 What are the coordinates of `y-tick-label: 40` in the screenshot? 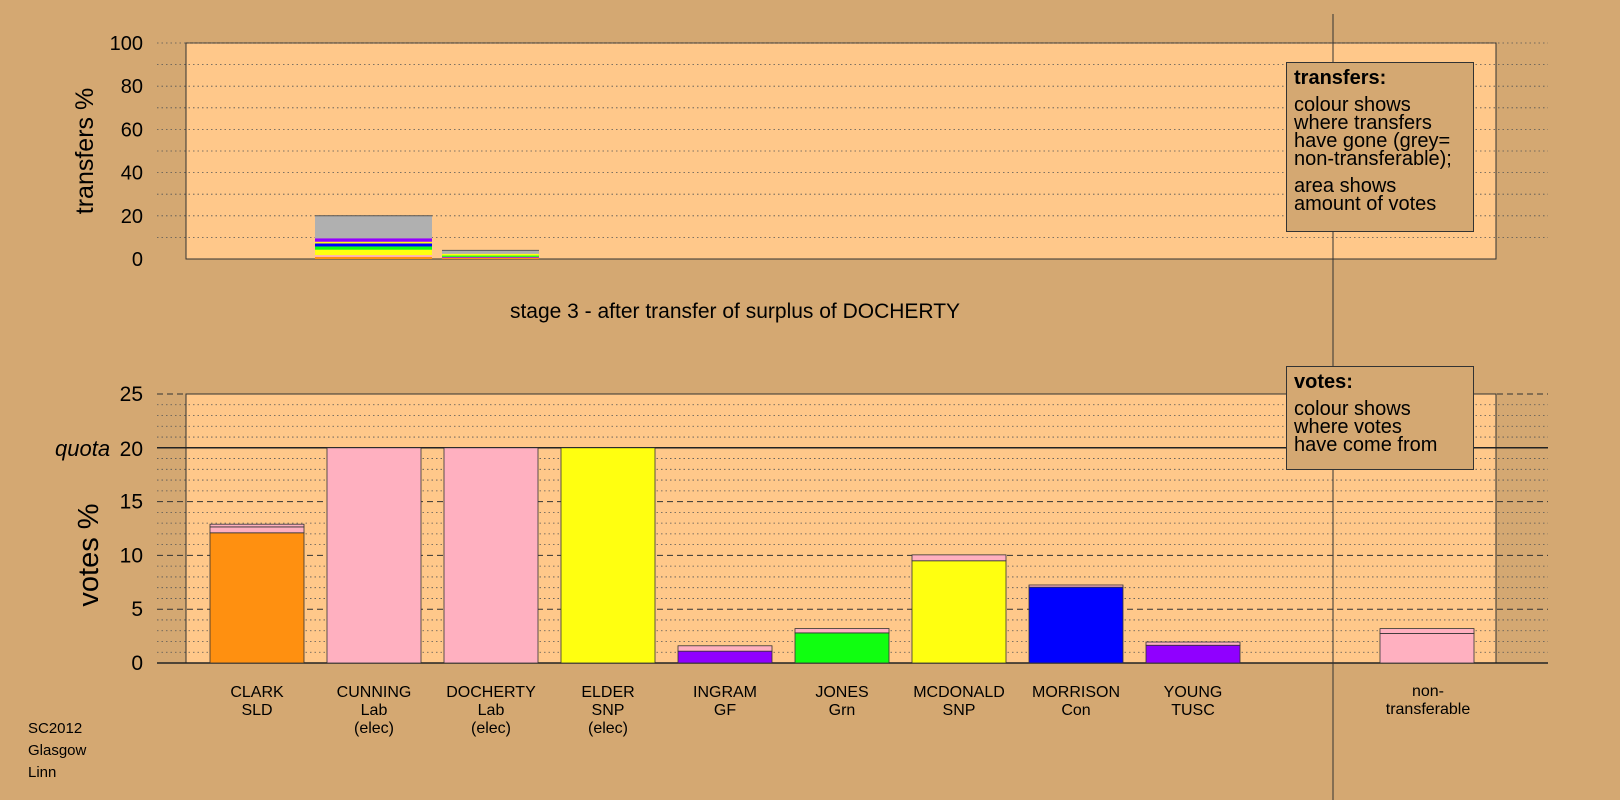 It's located at (132, 174).